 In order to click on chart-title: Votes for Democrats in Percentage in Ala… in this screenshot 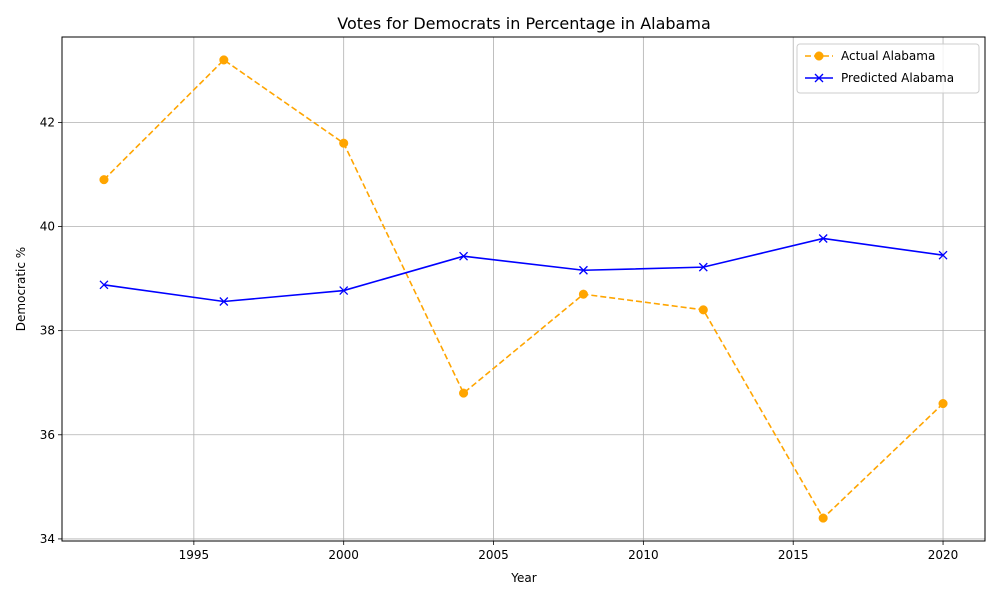, I will do `click(524, 23)`.